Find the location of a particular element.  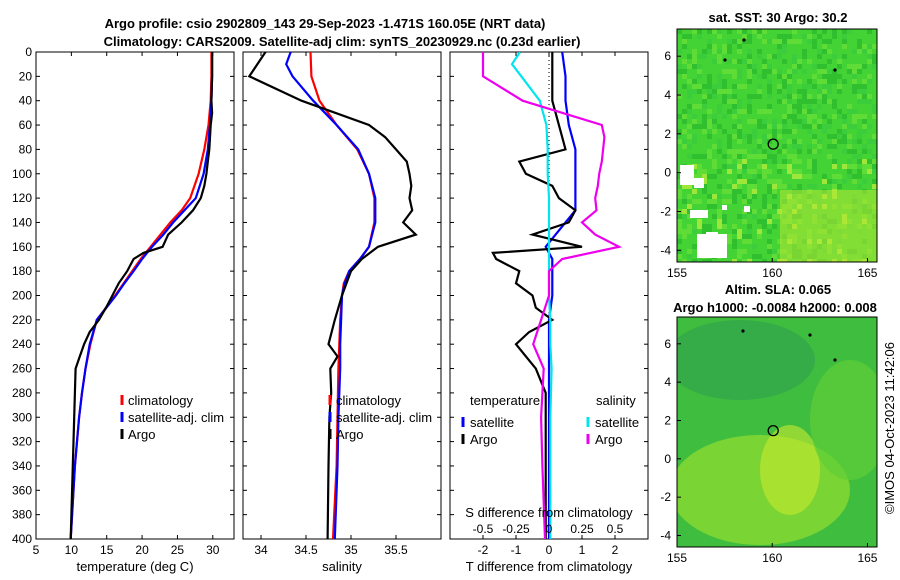

x-tick-label: 34 is located at coordinates (261, 550).